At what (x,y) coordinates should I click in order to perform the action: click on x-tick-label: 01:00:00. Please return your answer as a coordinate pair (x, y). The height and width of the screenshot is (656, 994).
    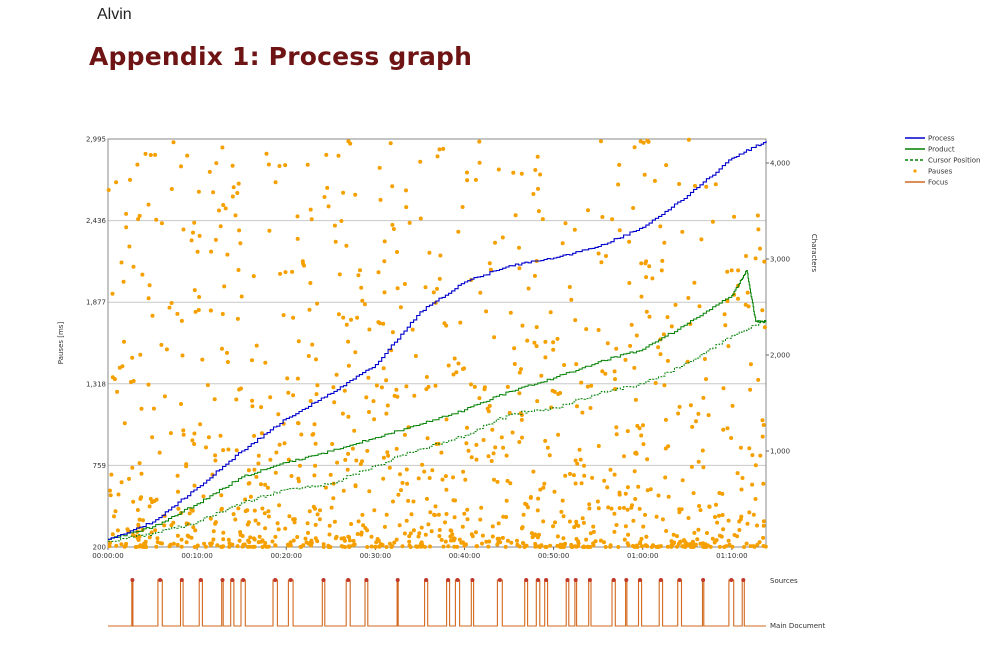
    Looking at the image, I should click on (642, 556).